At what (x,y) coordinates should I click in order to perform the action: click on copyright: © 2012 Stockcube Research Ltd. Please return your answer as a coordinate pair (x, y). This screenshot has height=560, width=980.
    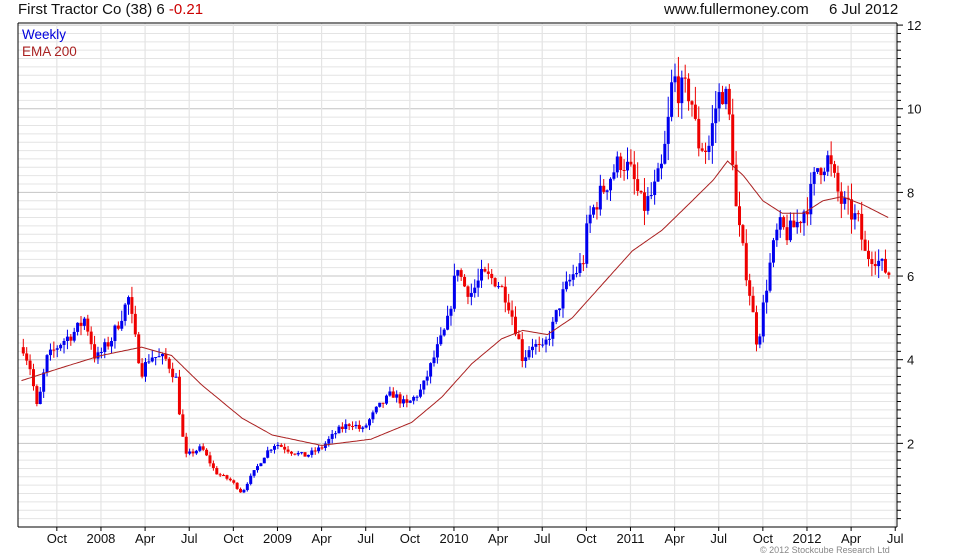
    Looking at the image, I should click on (825, 550).